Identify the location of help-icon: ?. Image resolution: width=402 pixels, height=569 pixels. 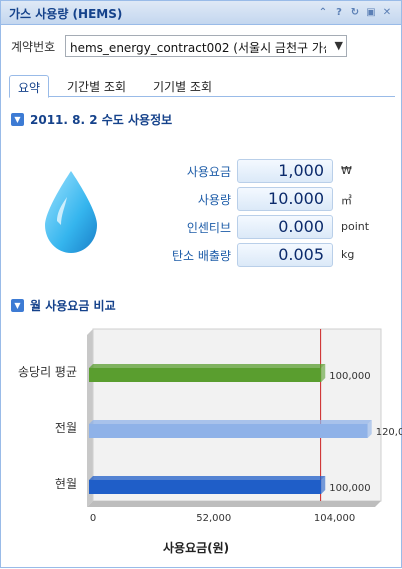
(339, 12).